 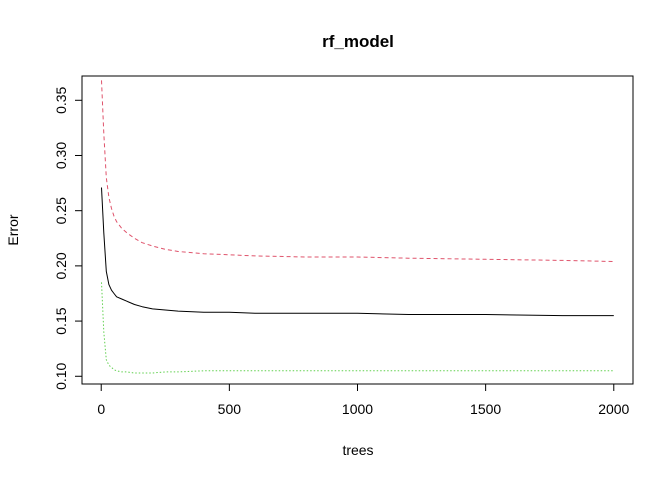 I want to click on y-tick-label: 0.10, so click(x=61, y=375).